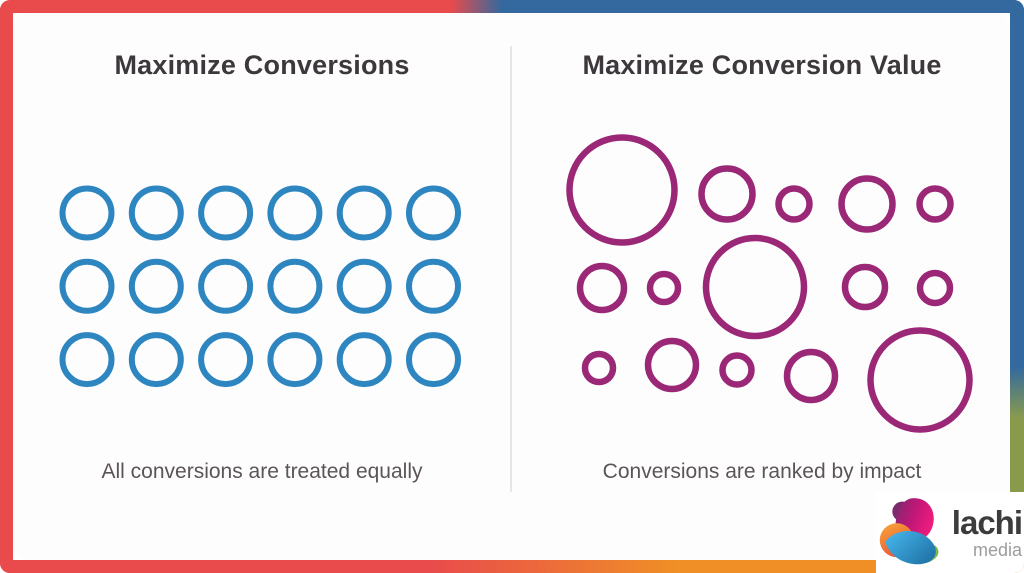 This screenshot has width=1024, height=573. Describe the element at coordinates (987, 522) in the screenshot. I see `logo-name: lachi` at that location.